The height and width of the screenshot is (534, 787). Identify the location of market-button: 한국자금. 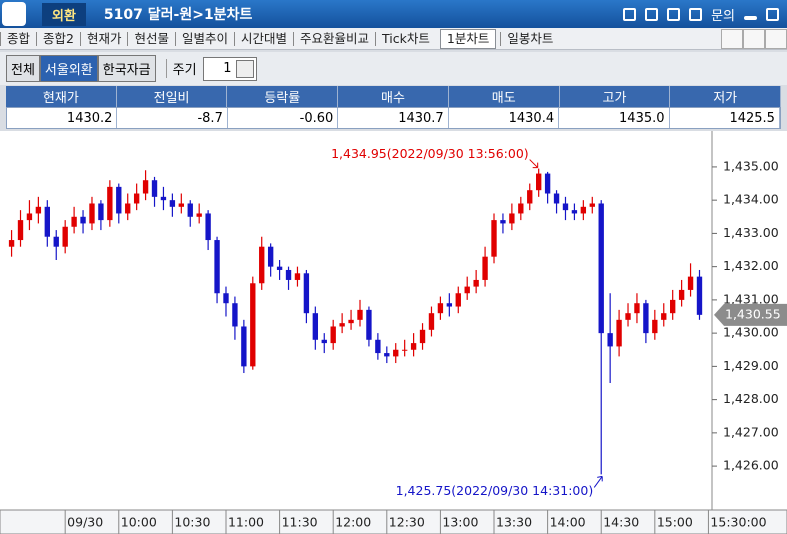
(126, 68).